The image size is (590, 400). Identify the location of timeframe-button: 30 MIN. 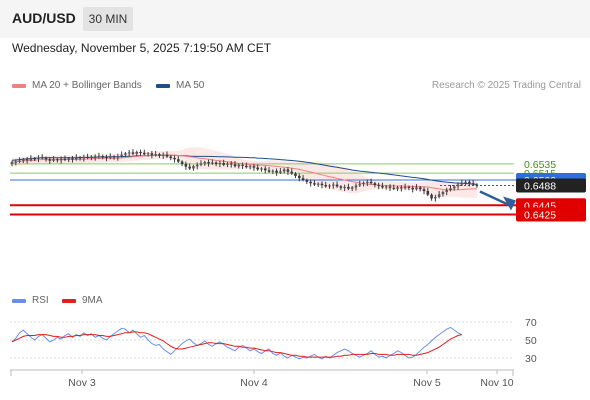
(108, 19).